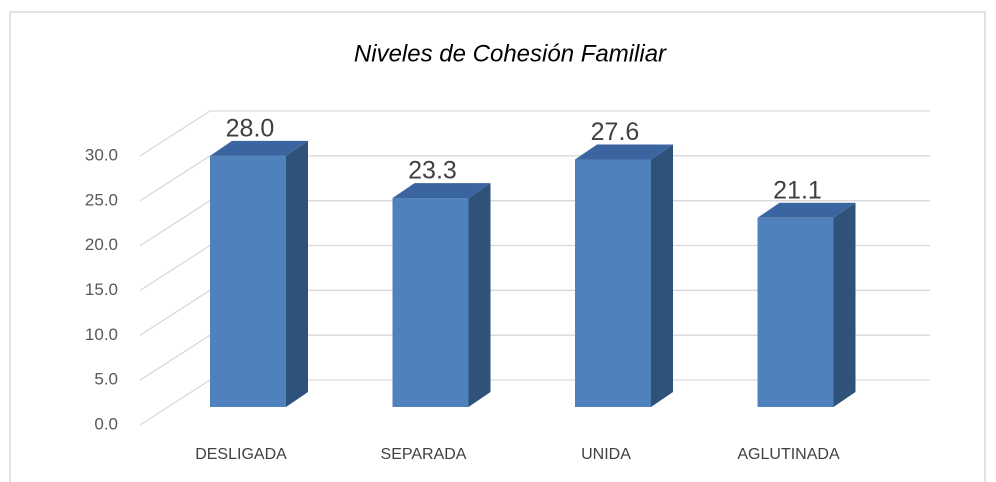  What do you see at coordinates (101, 199) in the screenshot?
I see `y-tick-label: 25.0` at bounding box center [101, 199].